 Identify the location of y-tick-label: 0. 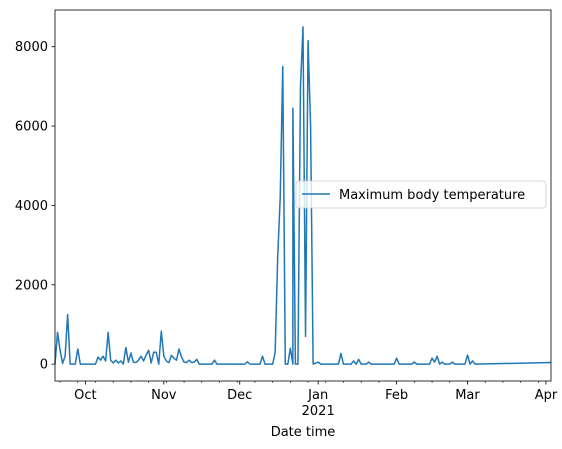
(44, 365).